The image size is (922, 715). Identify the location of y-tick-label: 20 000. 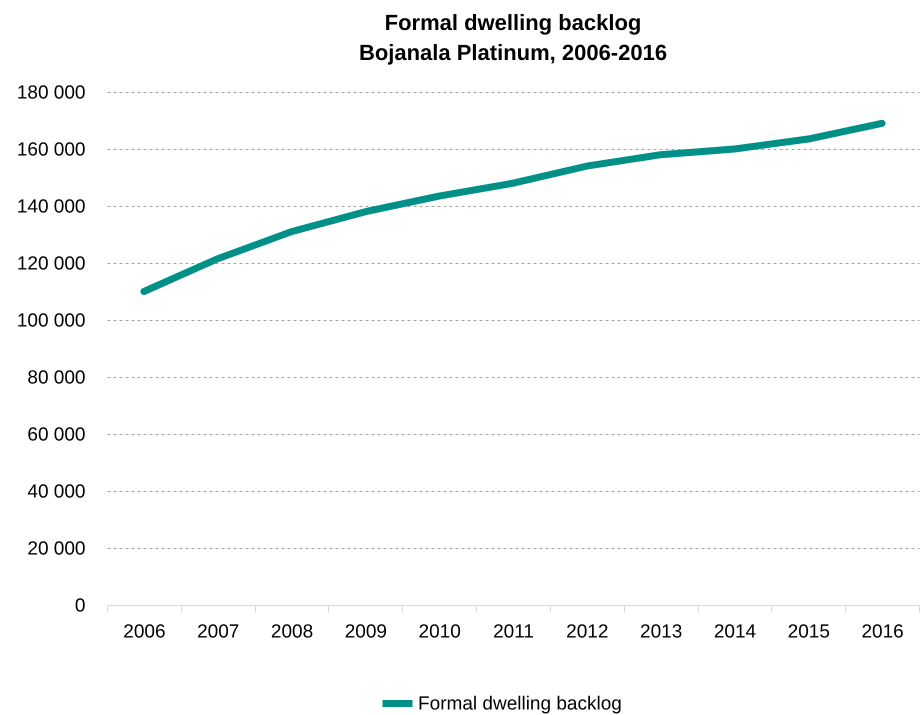
(56, 549).